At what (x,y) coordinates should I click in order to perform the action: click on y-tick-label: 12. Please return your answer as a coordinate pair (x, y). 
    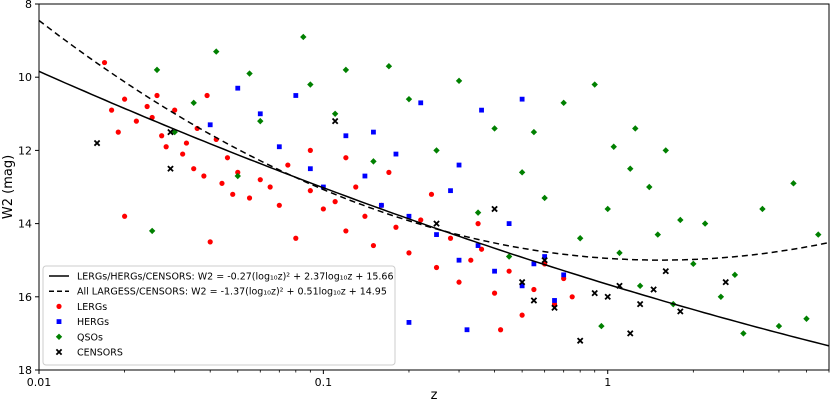
    Looking at the image, I should click on (25, 150).